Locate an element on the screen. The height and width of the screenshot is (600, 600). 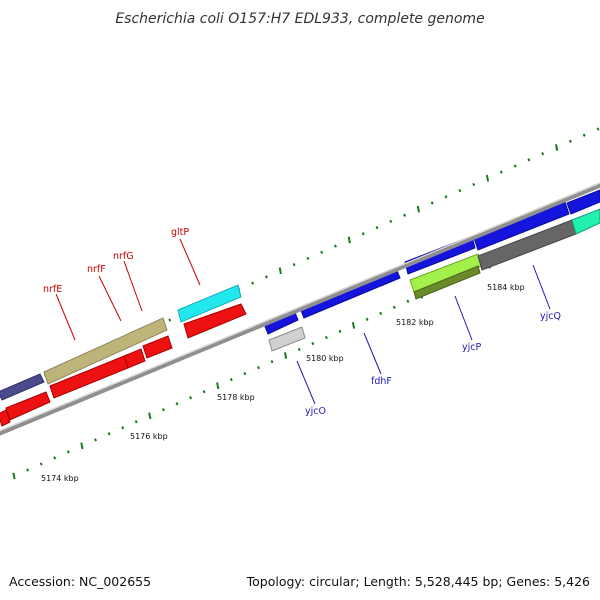
scale-label-5176: 5176 kbp is located at coordinates (149, 436).